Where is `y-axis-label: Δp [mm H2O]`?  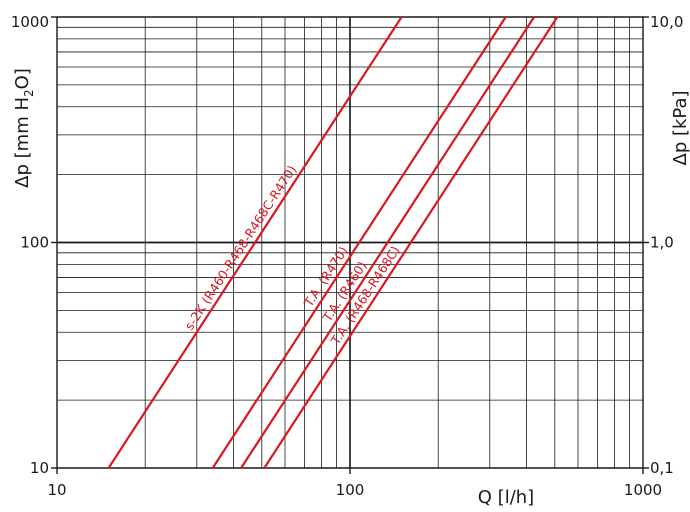 y-axis-label: Δp [mm H2O] is located at coordinates (24, 128).